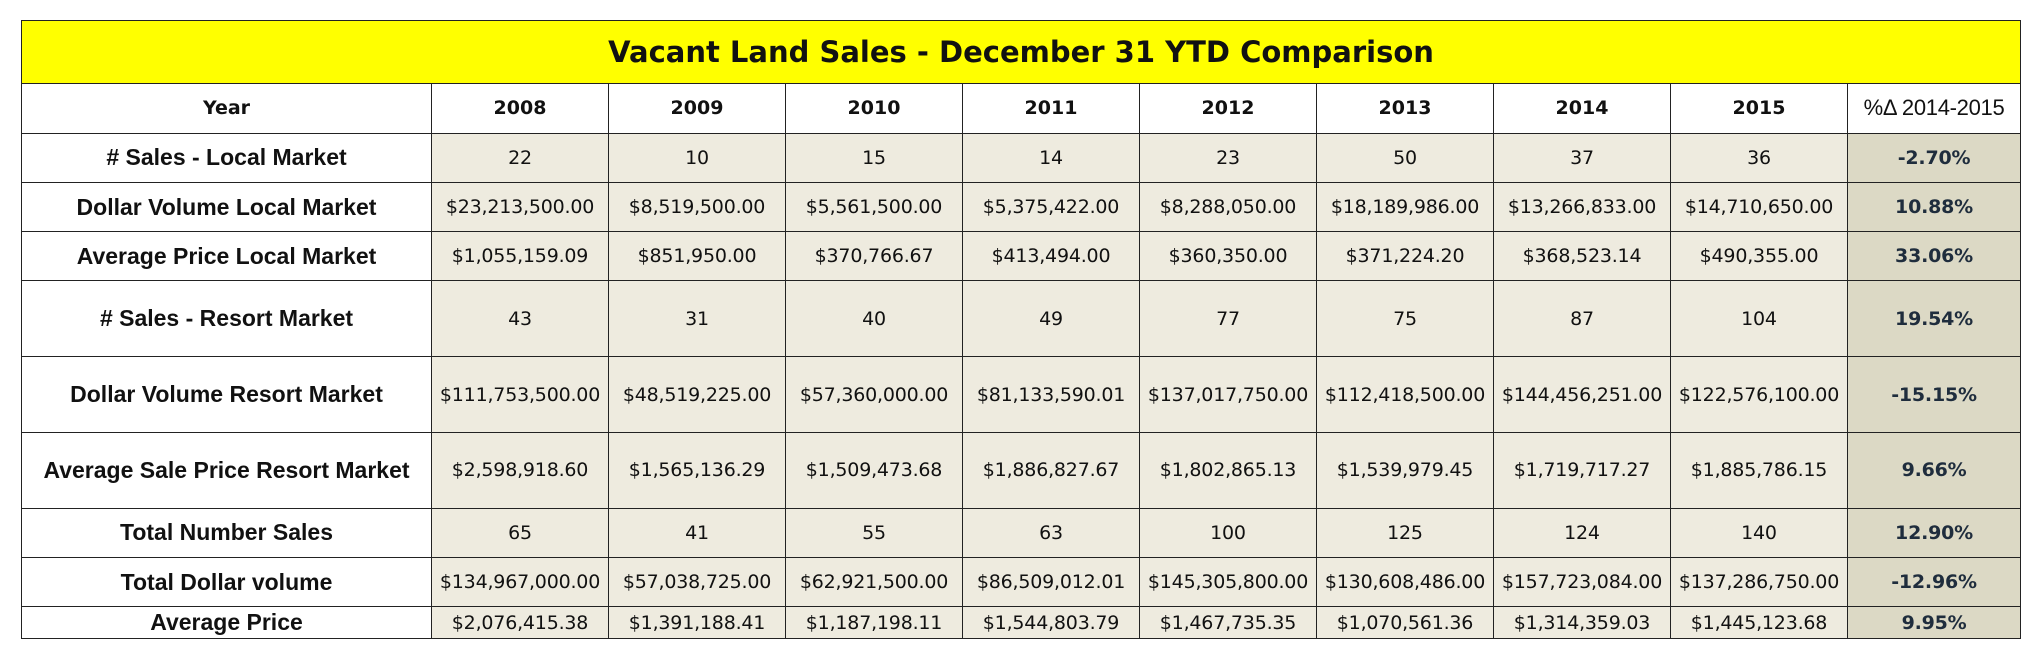 This screenshot has width=2040, height=652. I want to click on value-cell: $14,710,650.00, so click(1759, 207).